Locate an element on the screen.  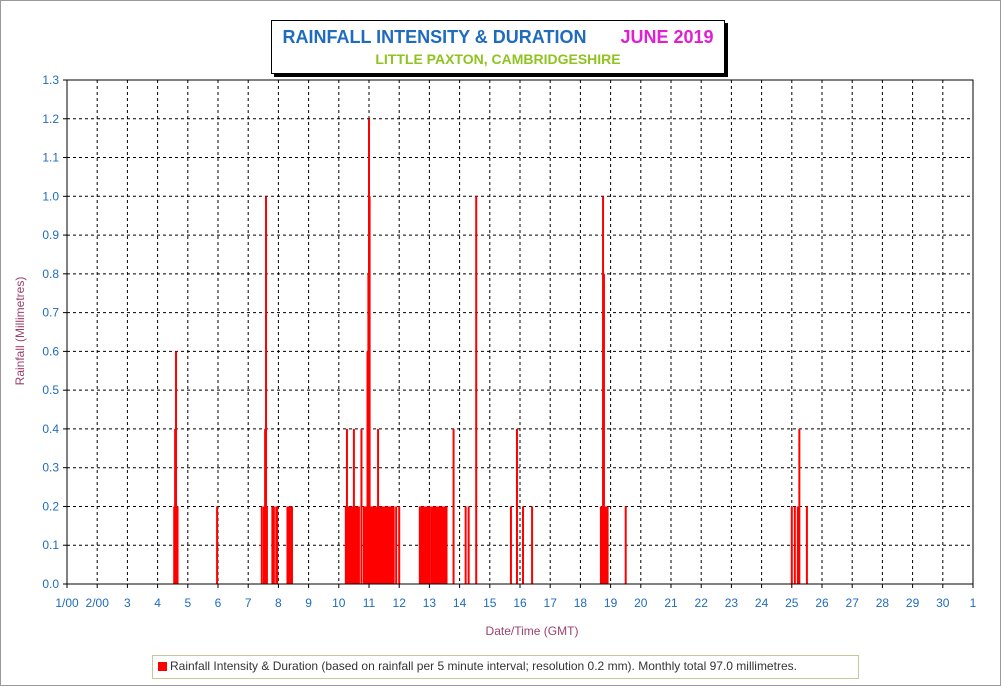
y-tick-label: 0.4 is located at coordinates (50, 429).